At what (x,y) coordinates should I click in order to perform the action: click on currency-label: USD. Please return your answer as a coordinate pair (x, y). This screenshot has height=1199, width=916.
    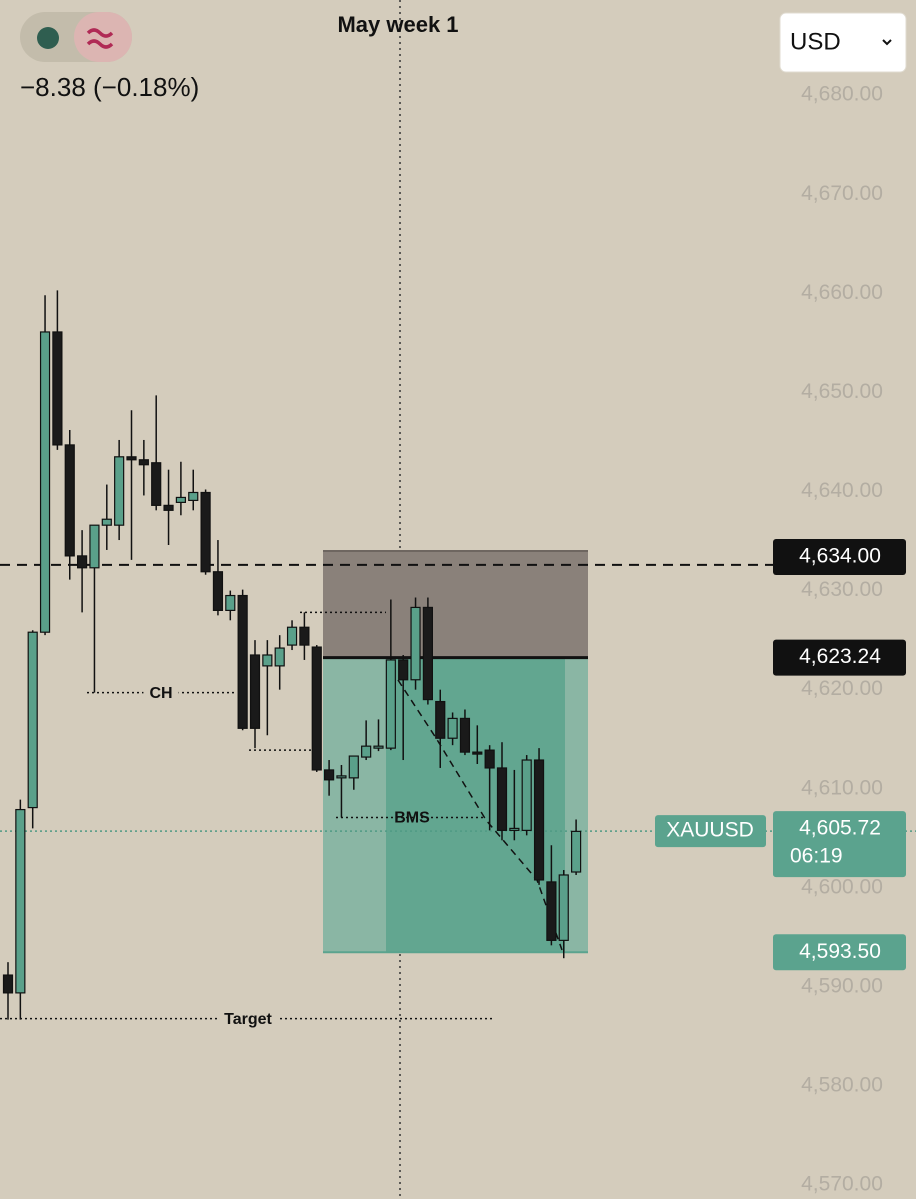
    Looking at the image, I should click on (815, 41).